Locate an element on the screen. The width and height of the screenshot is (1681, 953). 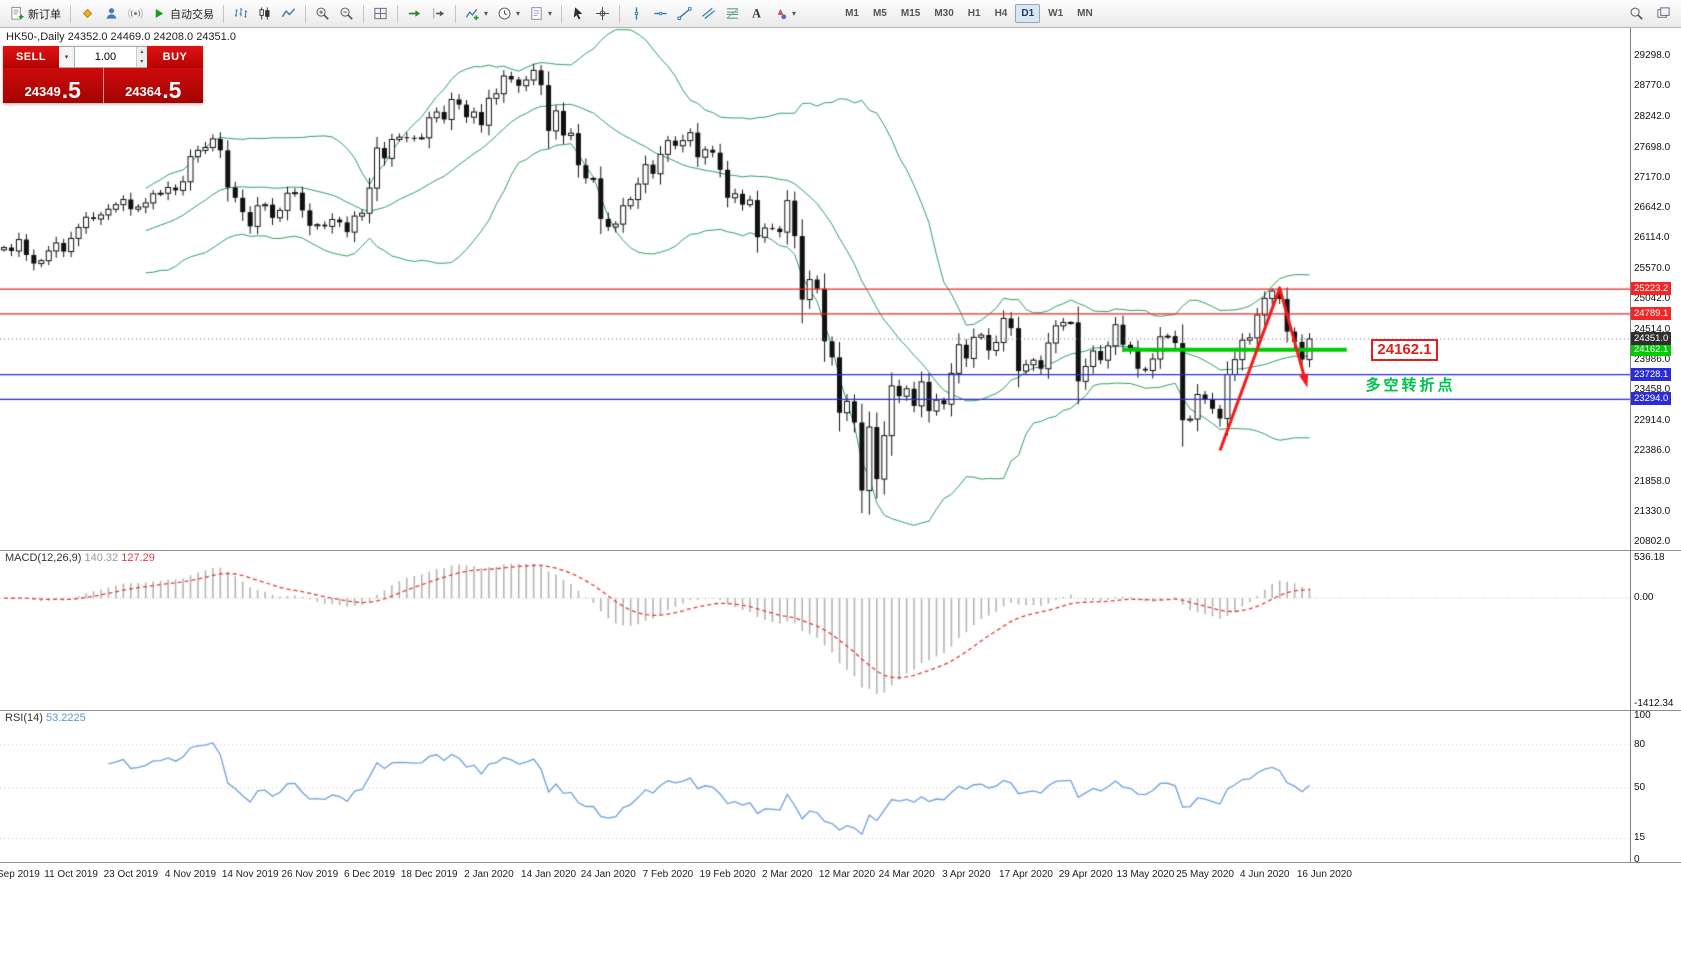
price-tick: 23458.0 is located at coordinates (1652, 390).